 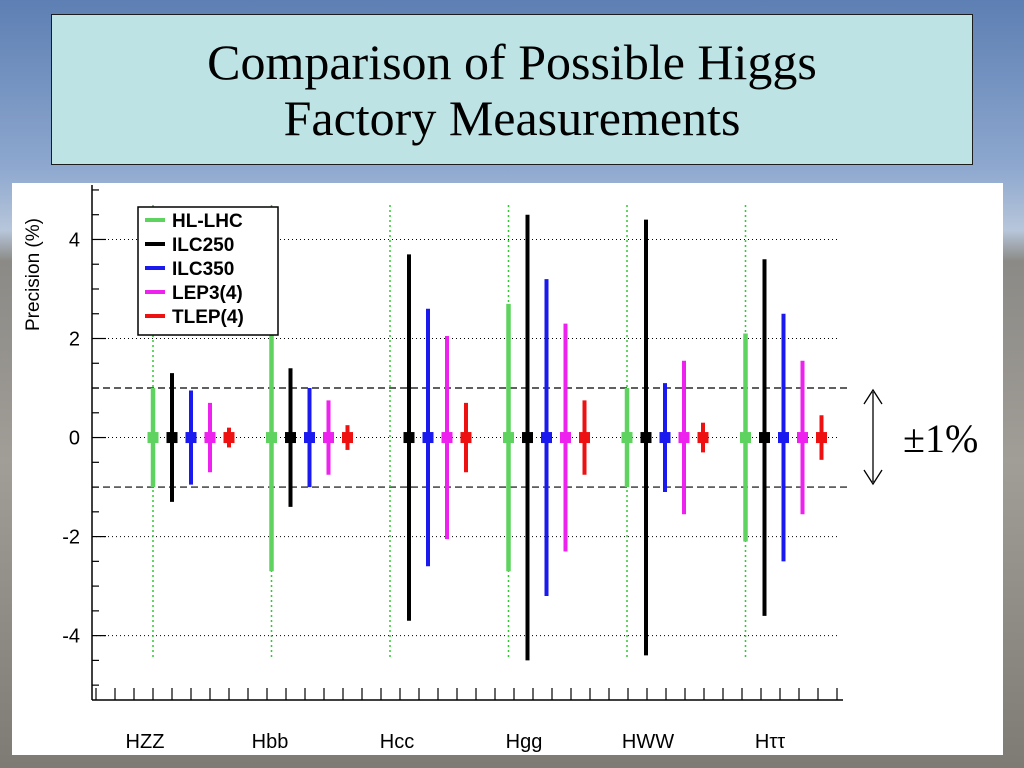 I want to click on marker-HL-LHC-Hττ, so click(x=745, y=438).